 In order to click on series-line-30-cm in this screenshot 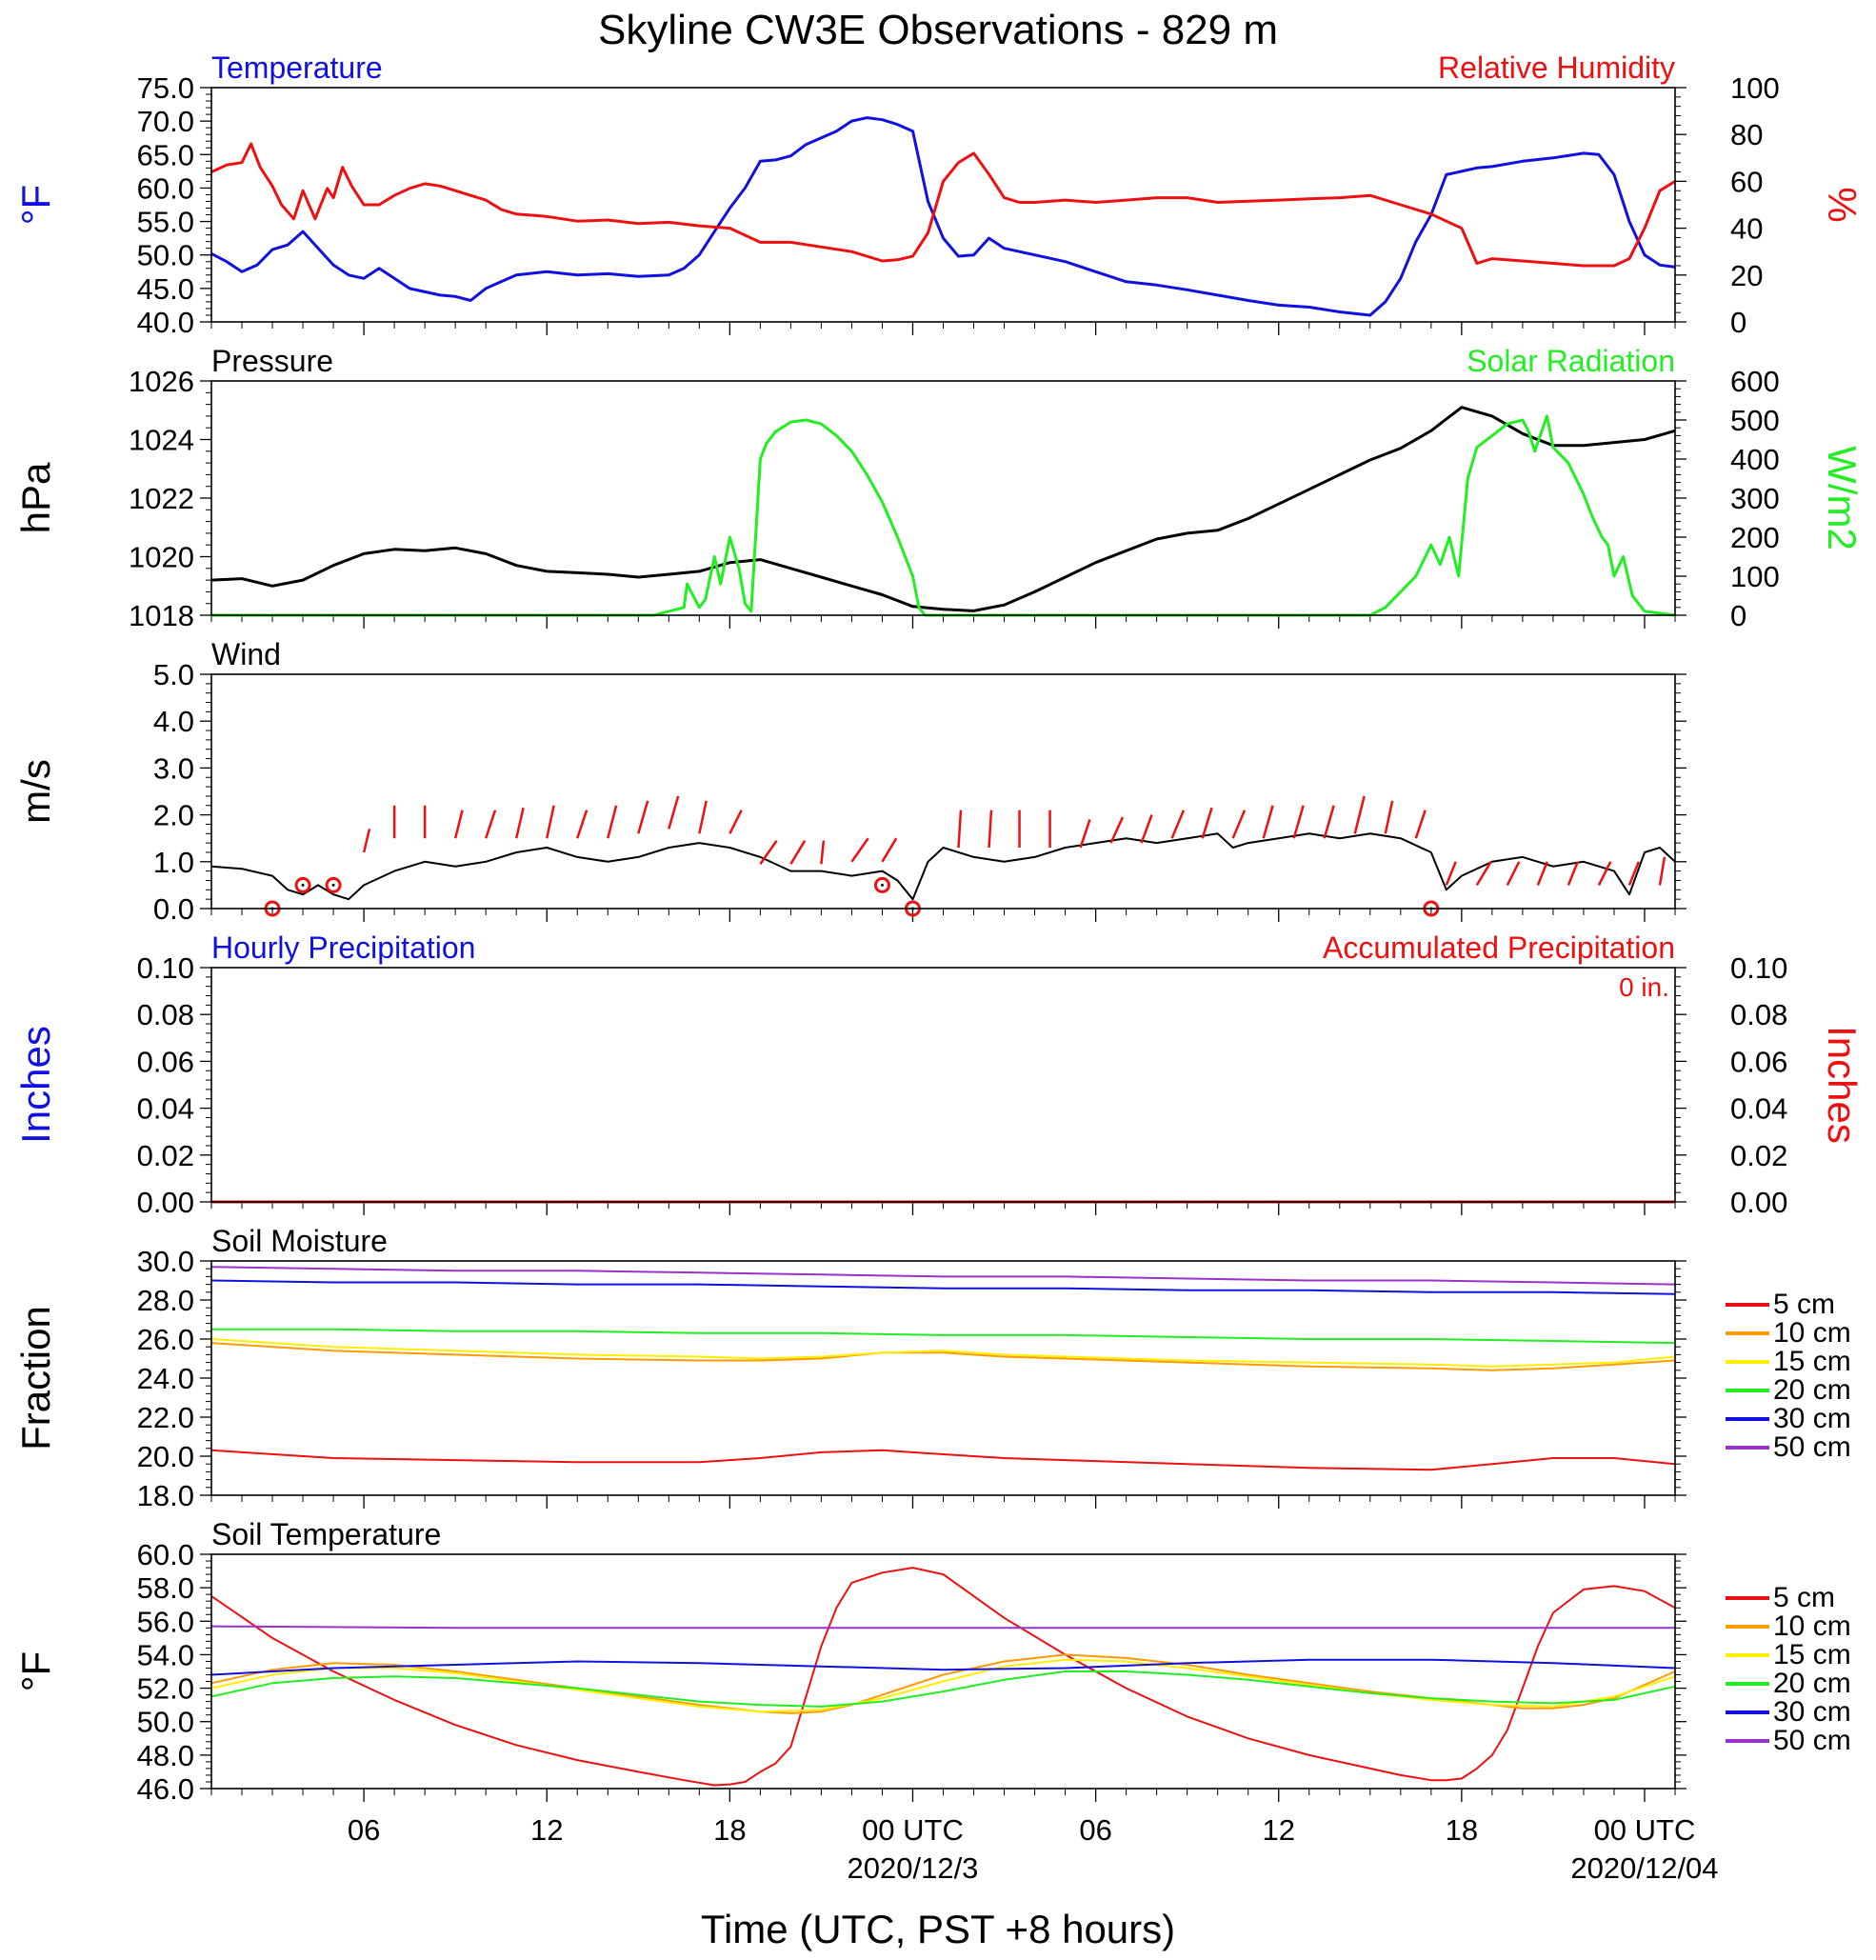, I will do `click(943, 1667)`.